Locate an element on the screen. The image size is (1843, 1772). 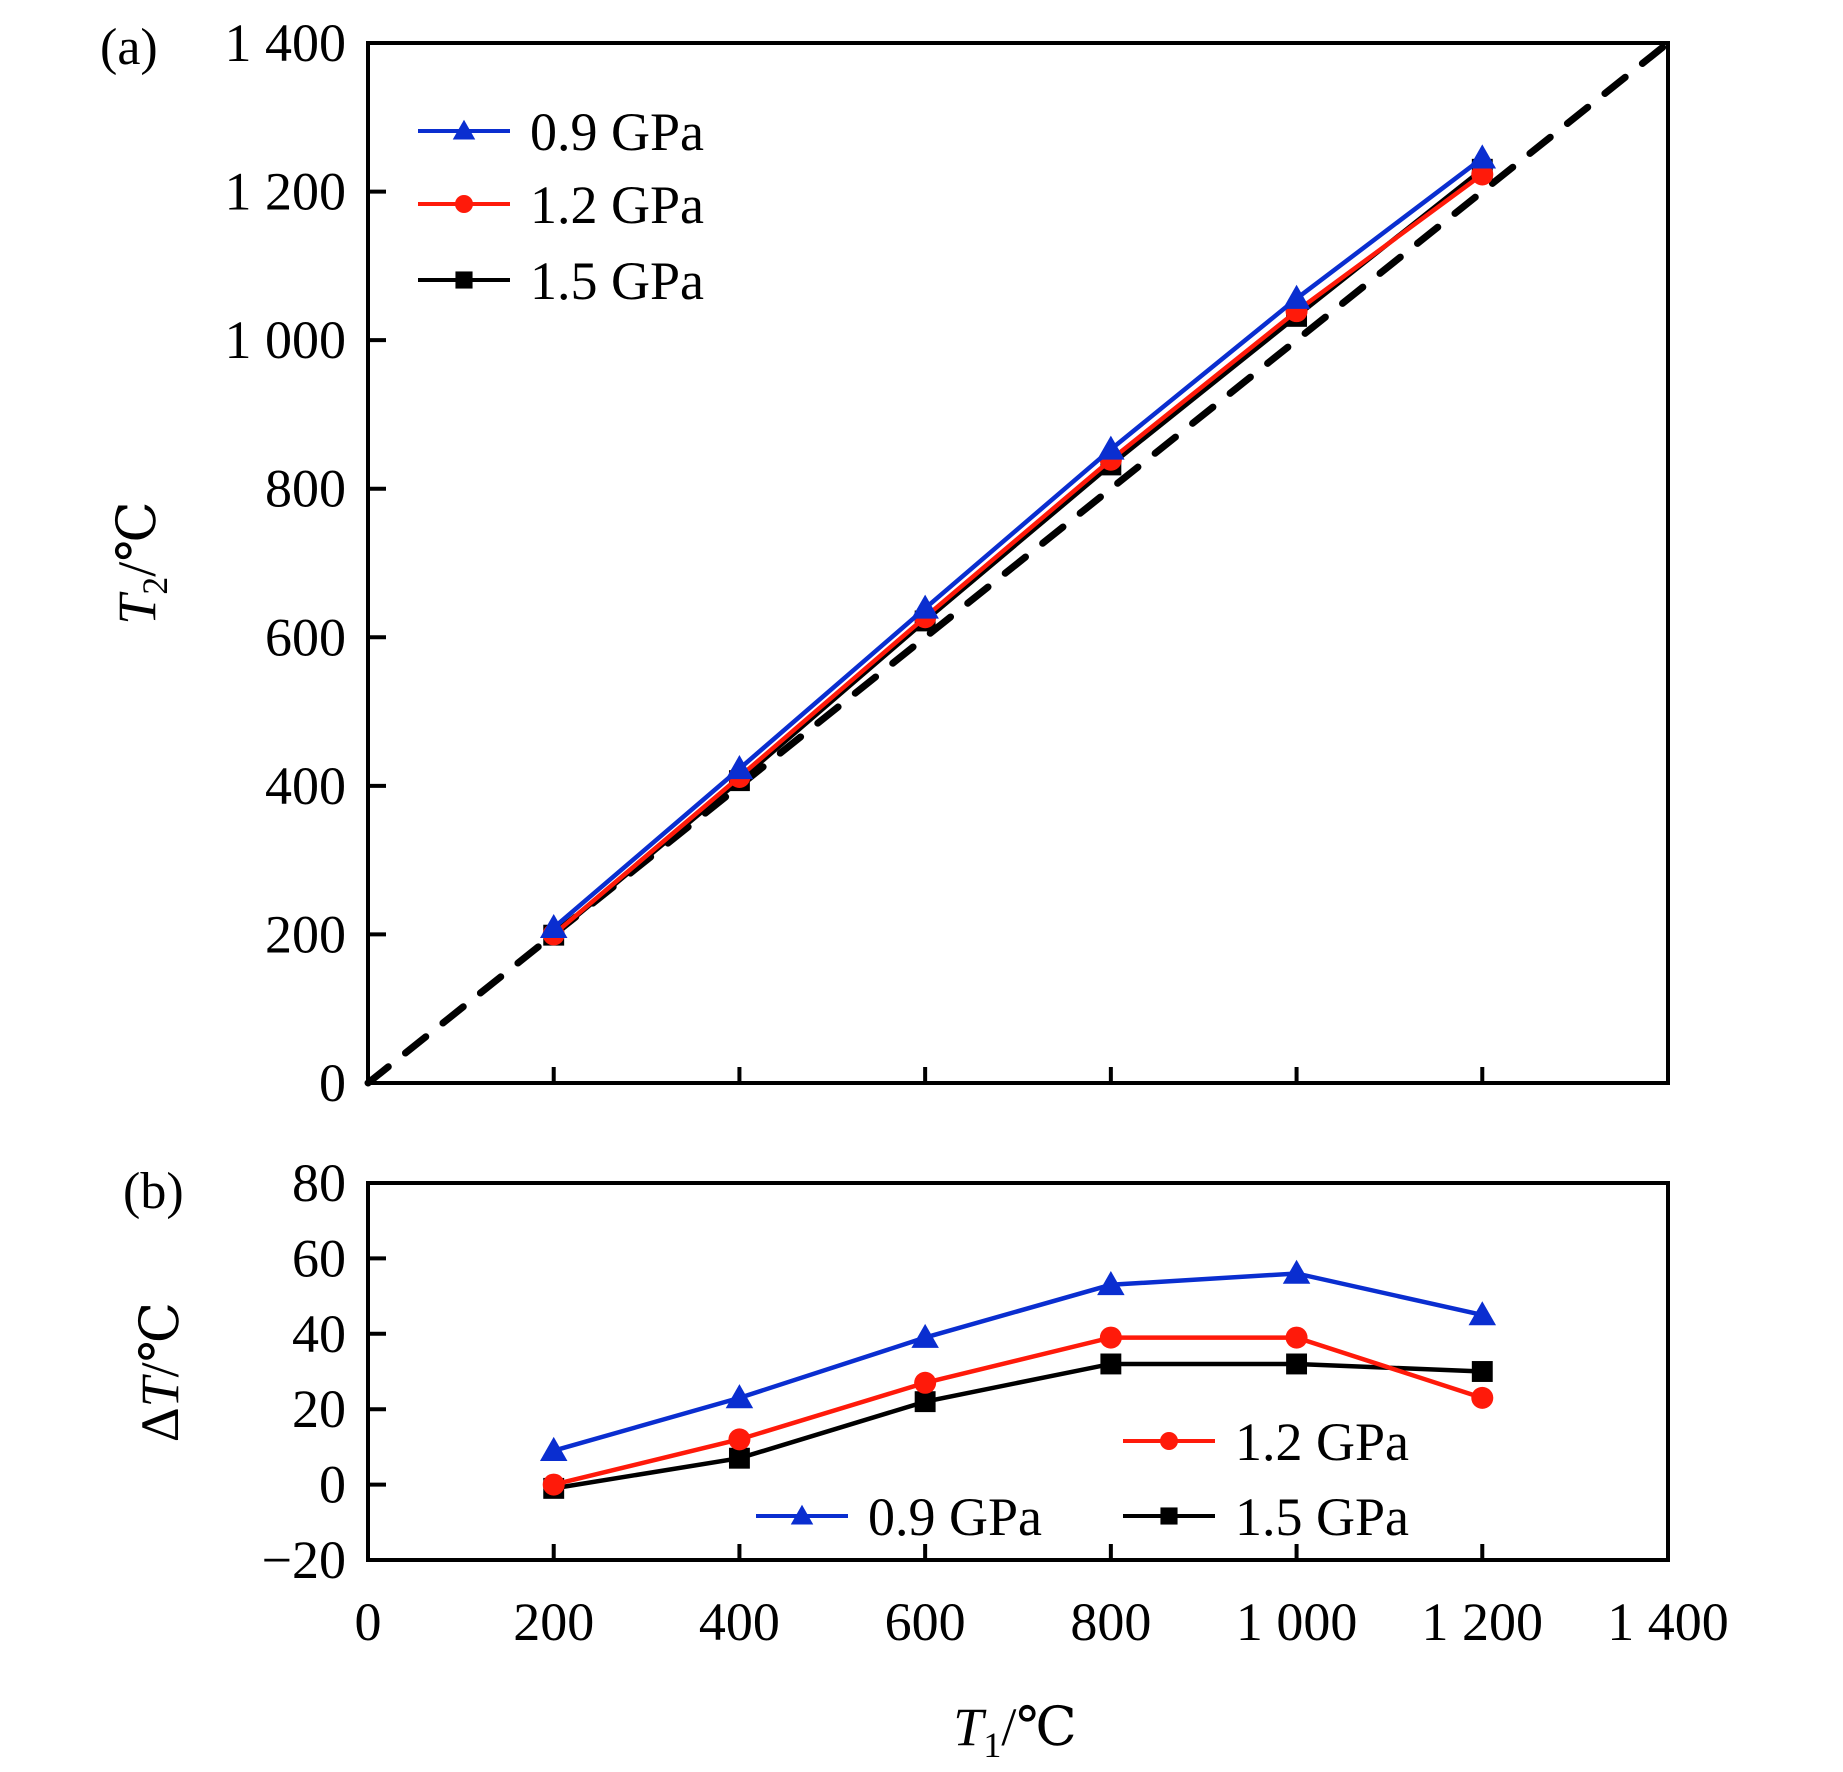
y-tick-label: 800 is located at coordinates (305, 489).